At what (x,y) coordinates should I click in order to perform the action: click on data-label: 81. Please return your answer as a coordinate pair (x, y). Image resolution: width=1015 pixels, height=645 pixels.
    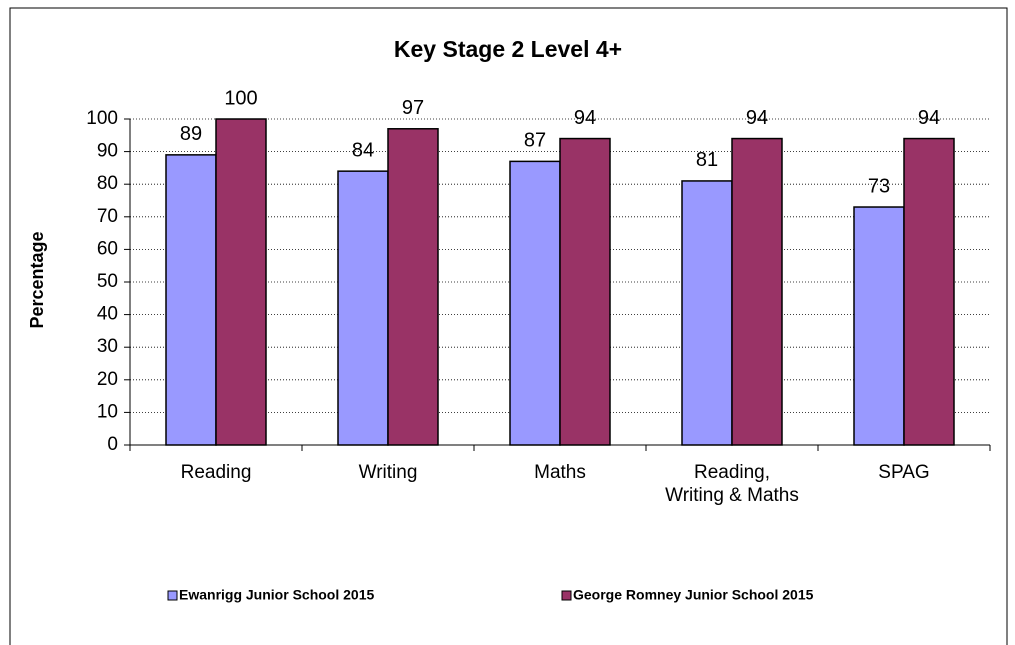
    Looking at the image, I should click on (707, 160).